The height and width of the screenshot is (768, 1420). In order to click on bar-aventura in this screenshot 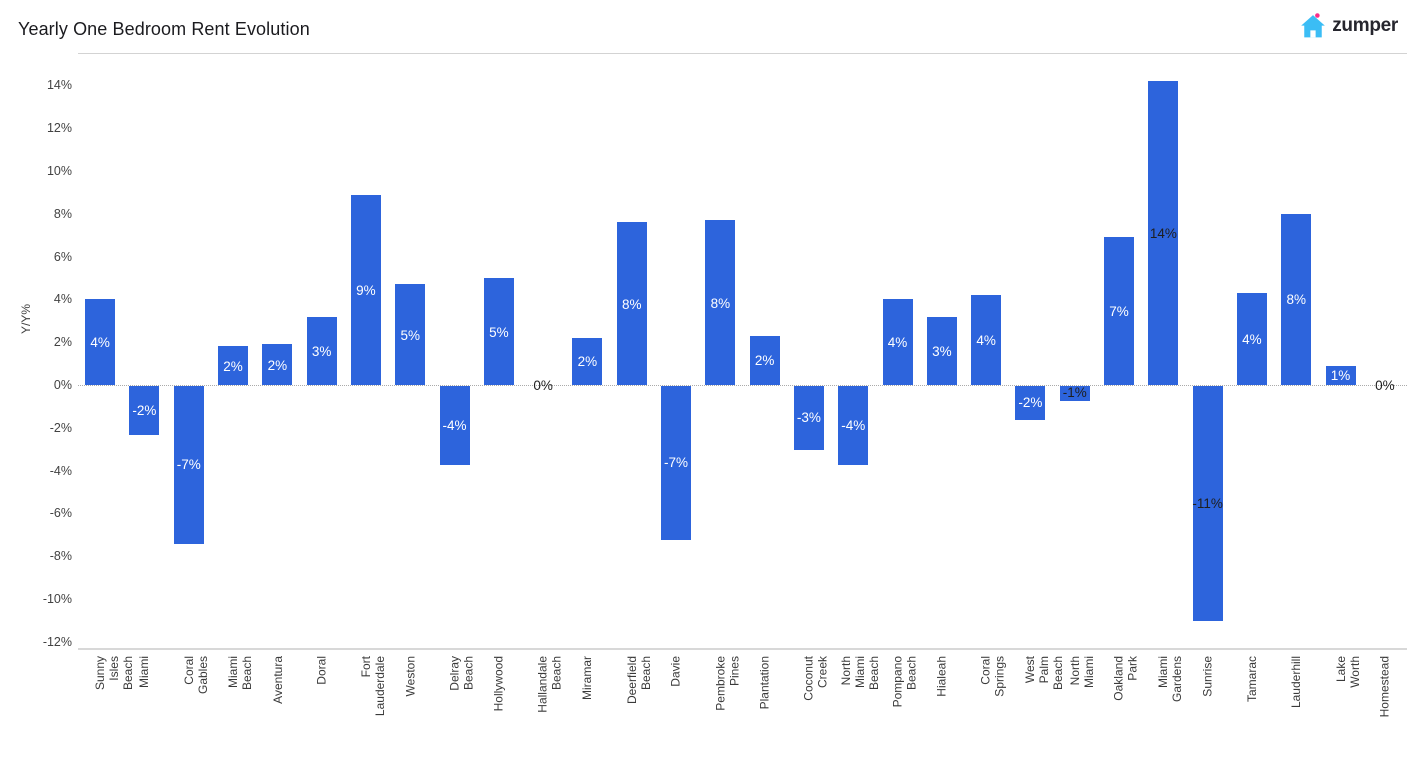, I will do `click(277, 364)`.